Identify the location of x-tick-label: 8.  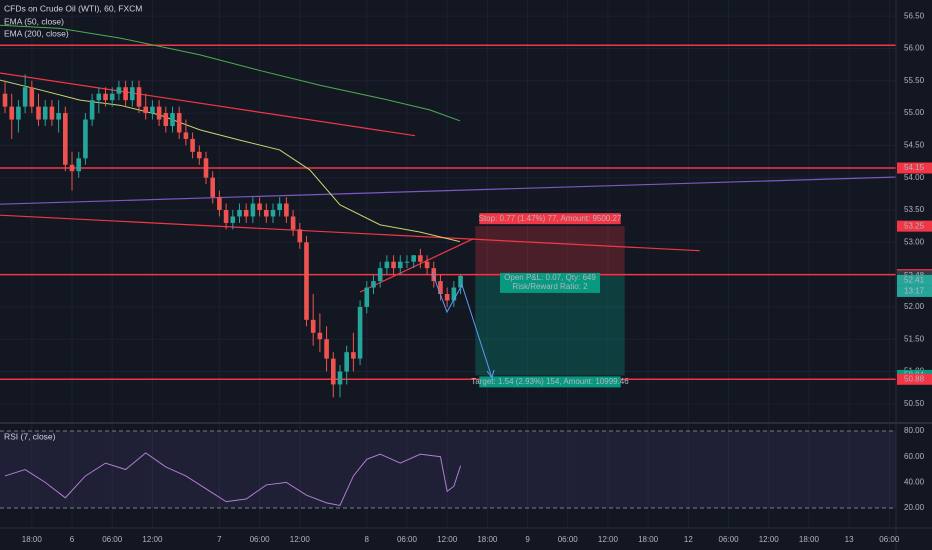
(367, 539).